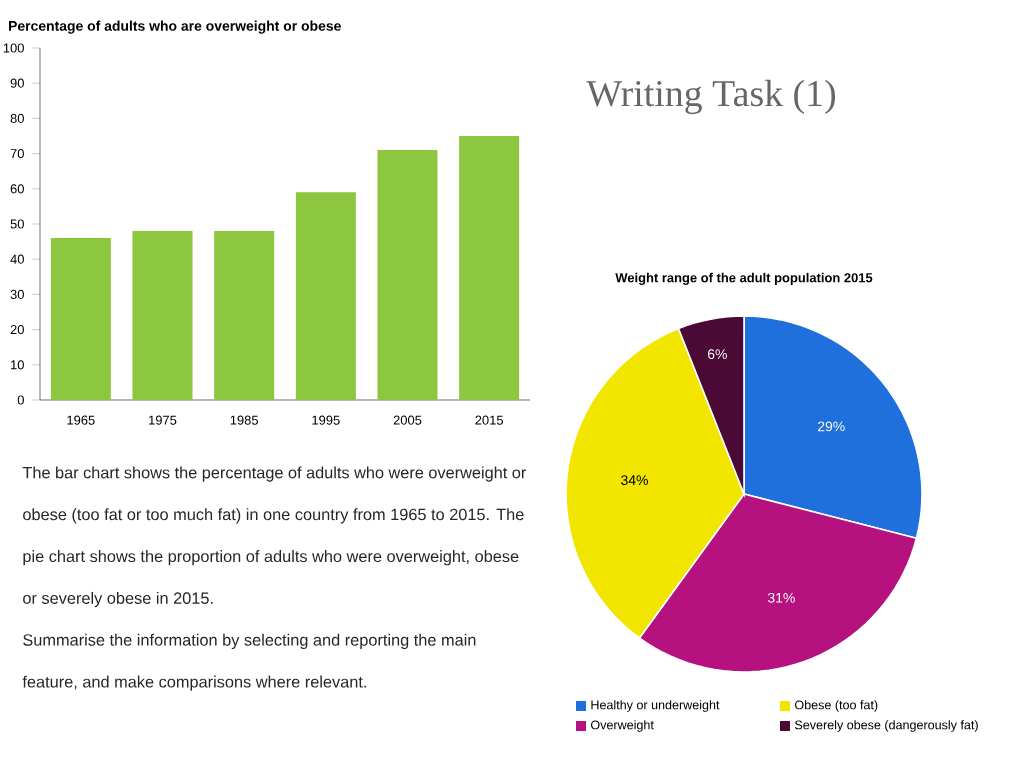 The height and width of the screenshot is (758, 1024). Describe the element at coordinates (274, 537) in the screenshot. I see `text: The bar chart shows the percentage of adults who were overweight or obese (too fat or too much fat) in one country from 1965 to 2015. The pie chart shows the proportion of adults who were overweight, obese or severely obese in 2015.` at that location.